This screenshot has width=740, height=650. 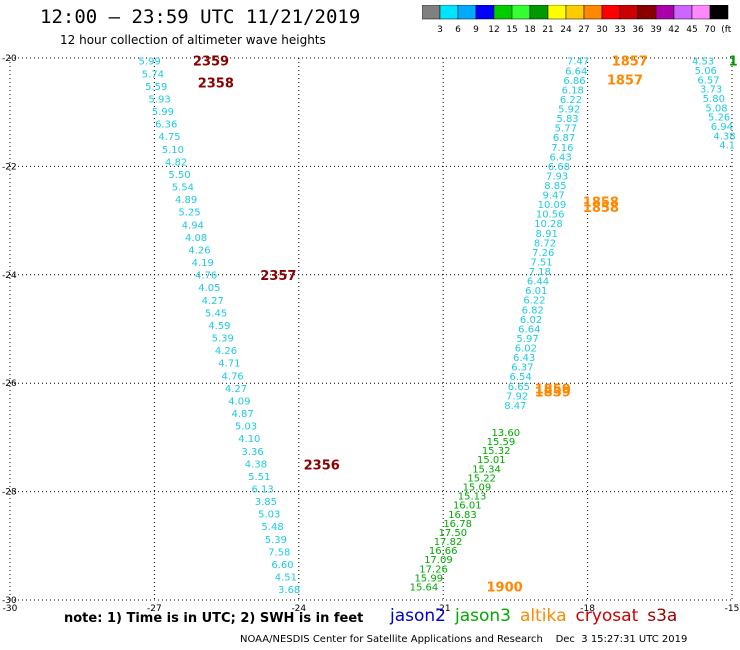 What do you see at coordinates (156, 87) in the screenshot?
I see `swh-value-label: 5.59` at bounding box center [156, 87].